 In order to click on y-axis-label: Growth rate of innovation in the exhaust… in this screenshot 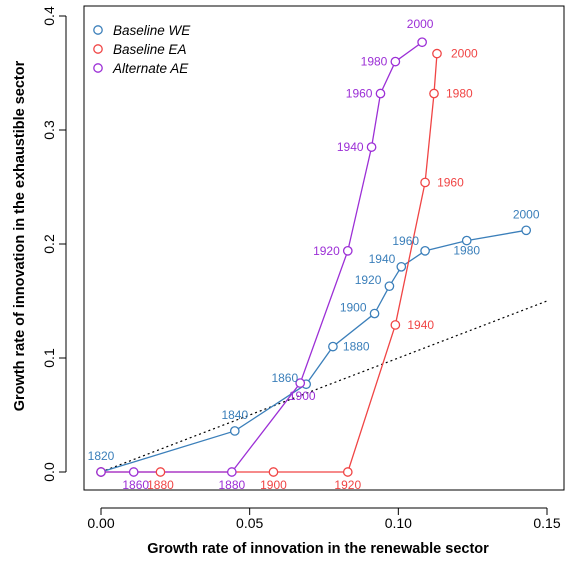, I will do `click(20, 235)`.